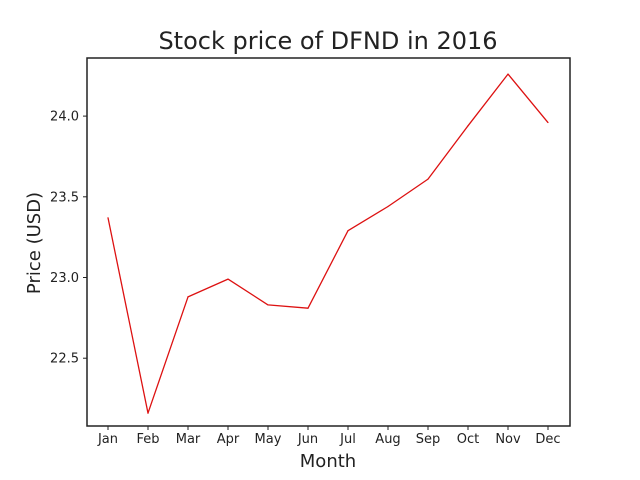 The width and height of the screenshot is (640, 480). Describe the element at coordinates (147, 439) in the screenshot. I see `x-tick-label: Feb` at that location.